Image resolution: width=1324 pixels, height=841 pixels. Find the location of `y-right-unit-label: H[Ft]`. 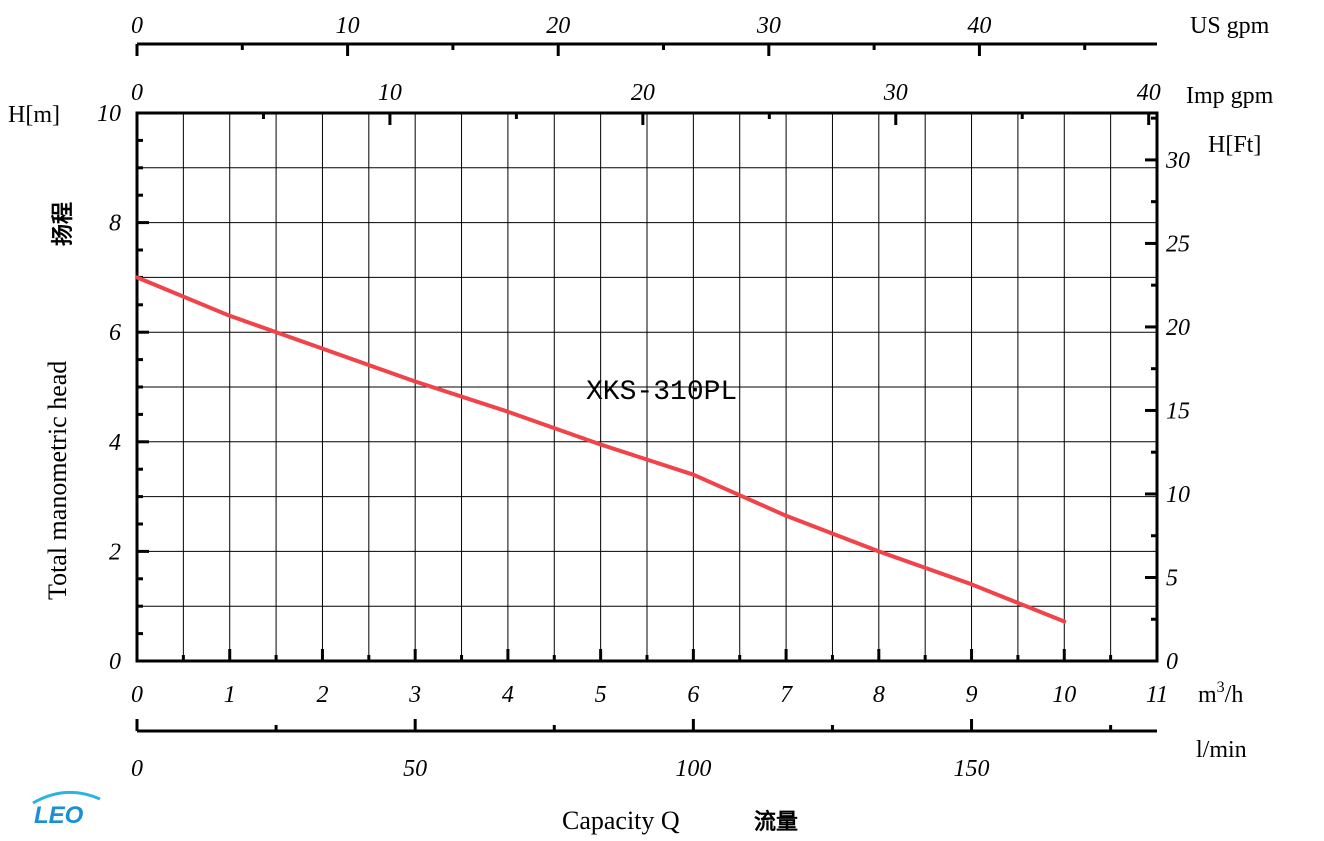

y-right-unit-label: H[Ft] is located at coordinates (1234, 145).